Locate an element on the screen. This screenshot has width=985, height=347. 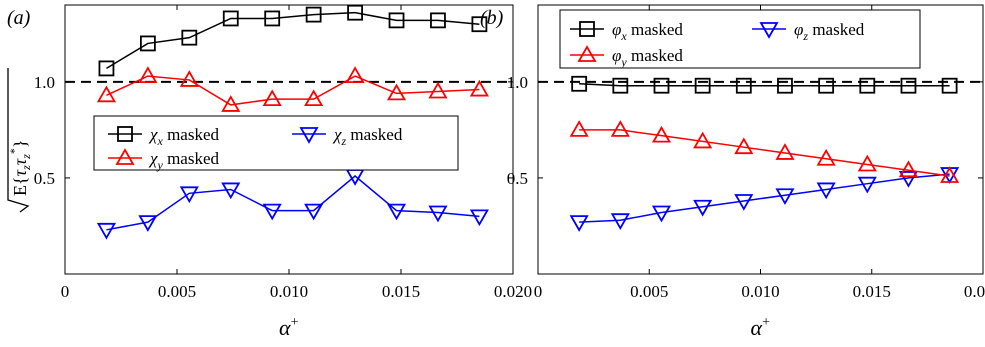
legend-box is located at coordinates (276, 143).